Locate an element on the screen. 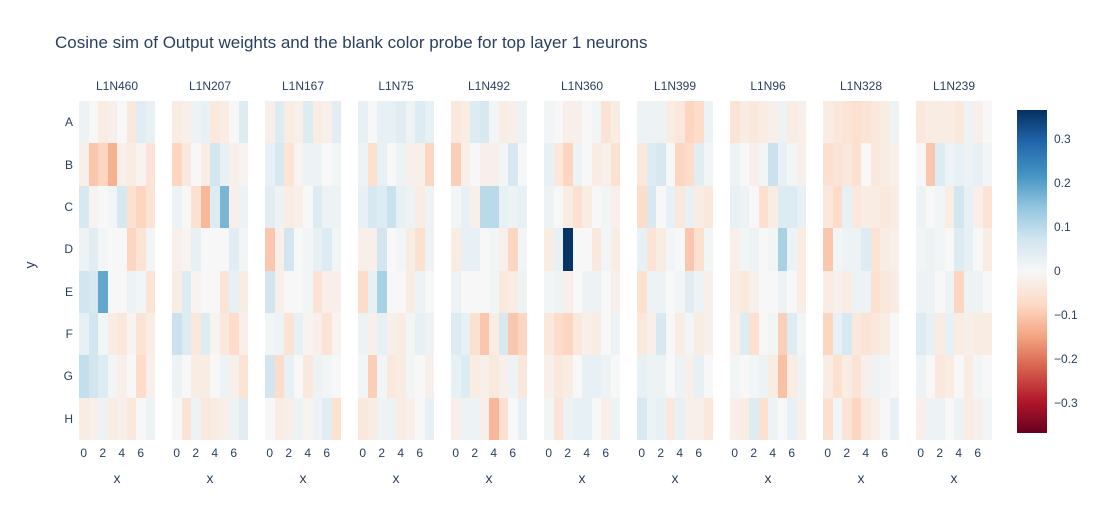 This screenshot has width=1099, height=525. heatmap-L1N75 is located at coordinates (396, 270).